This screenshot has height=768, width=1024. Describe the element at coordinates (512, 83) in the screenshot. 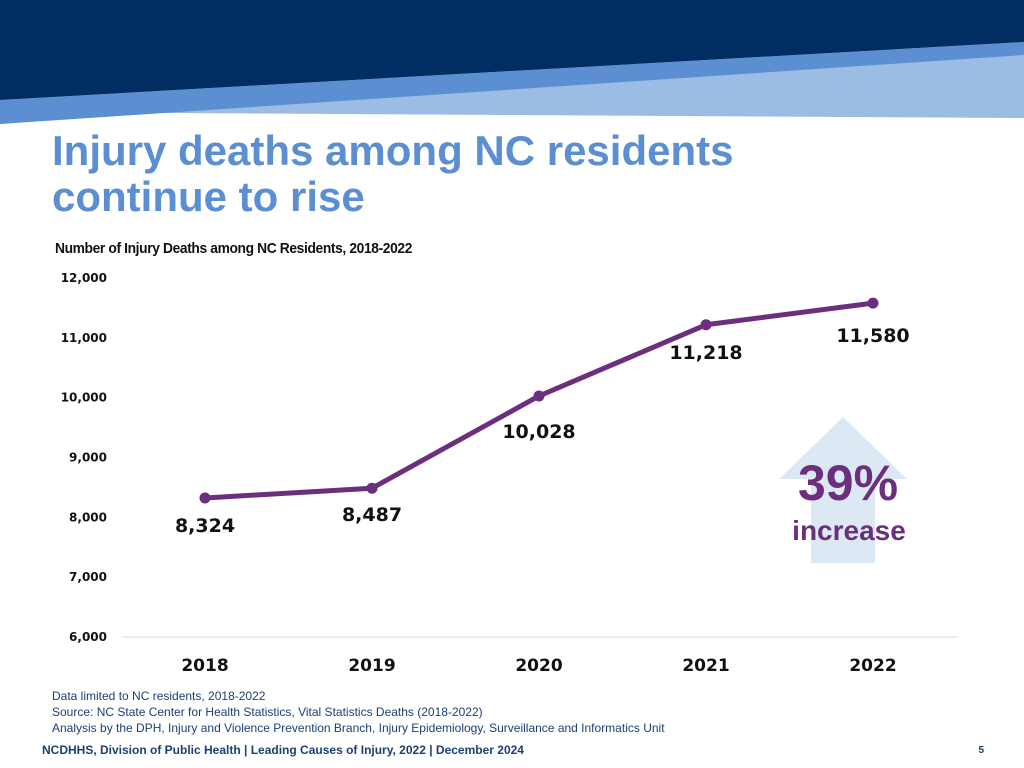

I see `banner-mid-stripe` at that location.